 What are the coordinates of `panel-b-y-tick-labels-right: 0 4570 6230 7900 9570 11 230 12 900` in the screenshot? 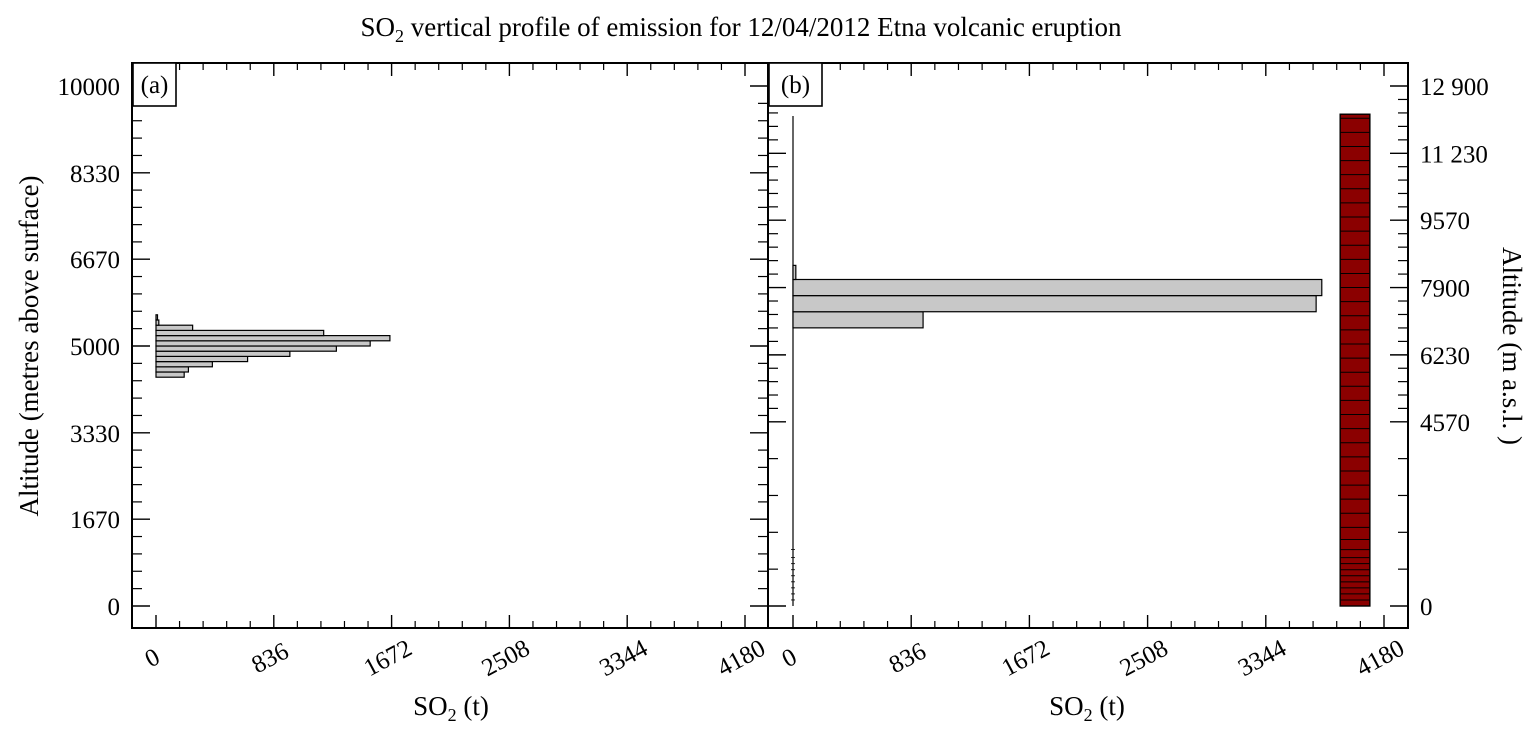 It's located at (1454, 347).